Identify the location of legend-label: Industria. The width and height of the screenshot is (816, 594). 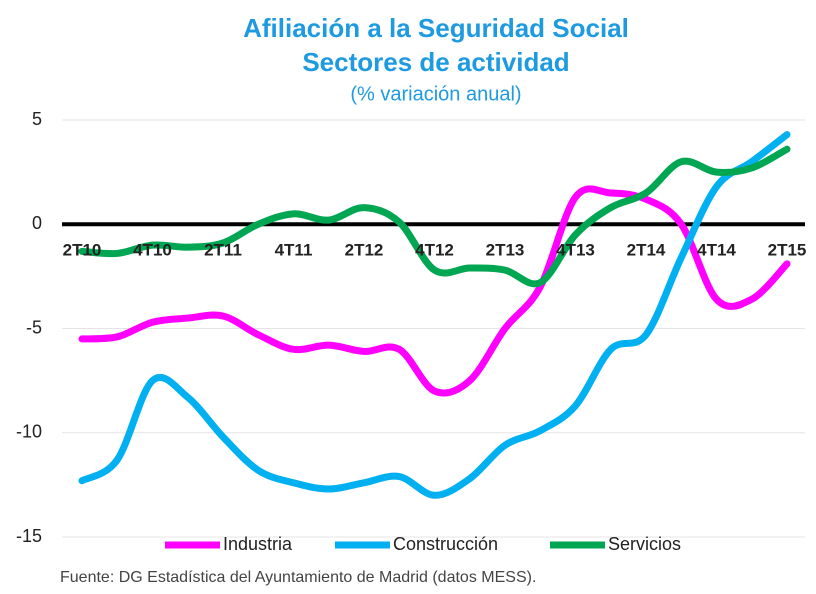
(258, 544).